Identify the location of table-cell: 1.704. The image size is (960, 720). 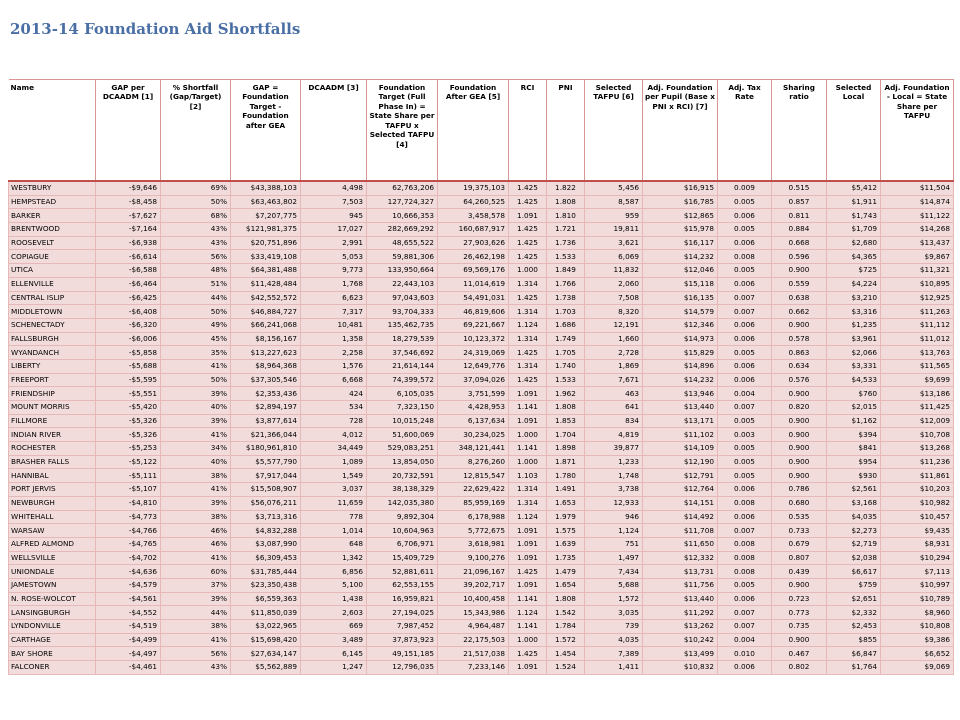
(565, 435).